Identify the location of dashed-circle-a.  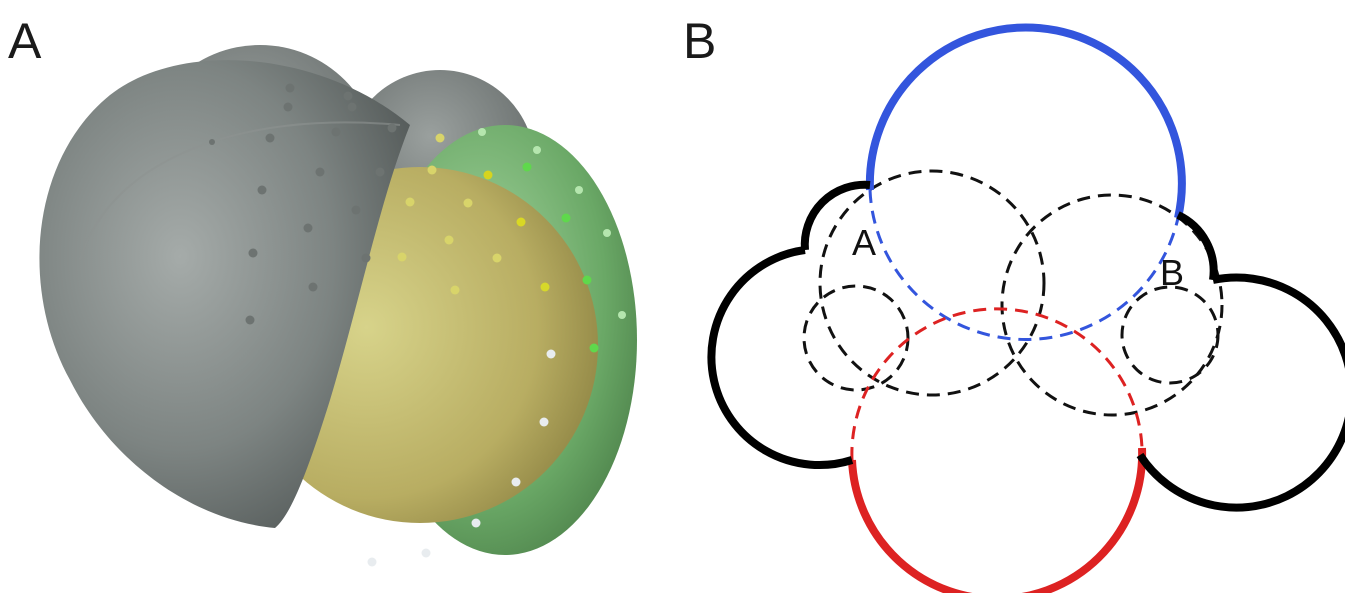
(932, 283).